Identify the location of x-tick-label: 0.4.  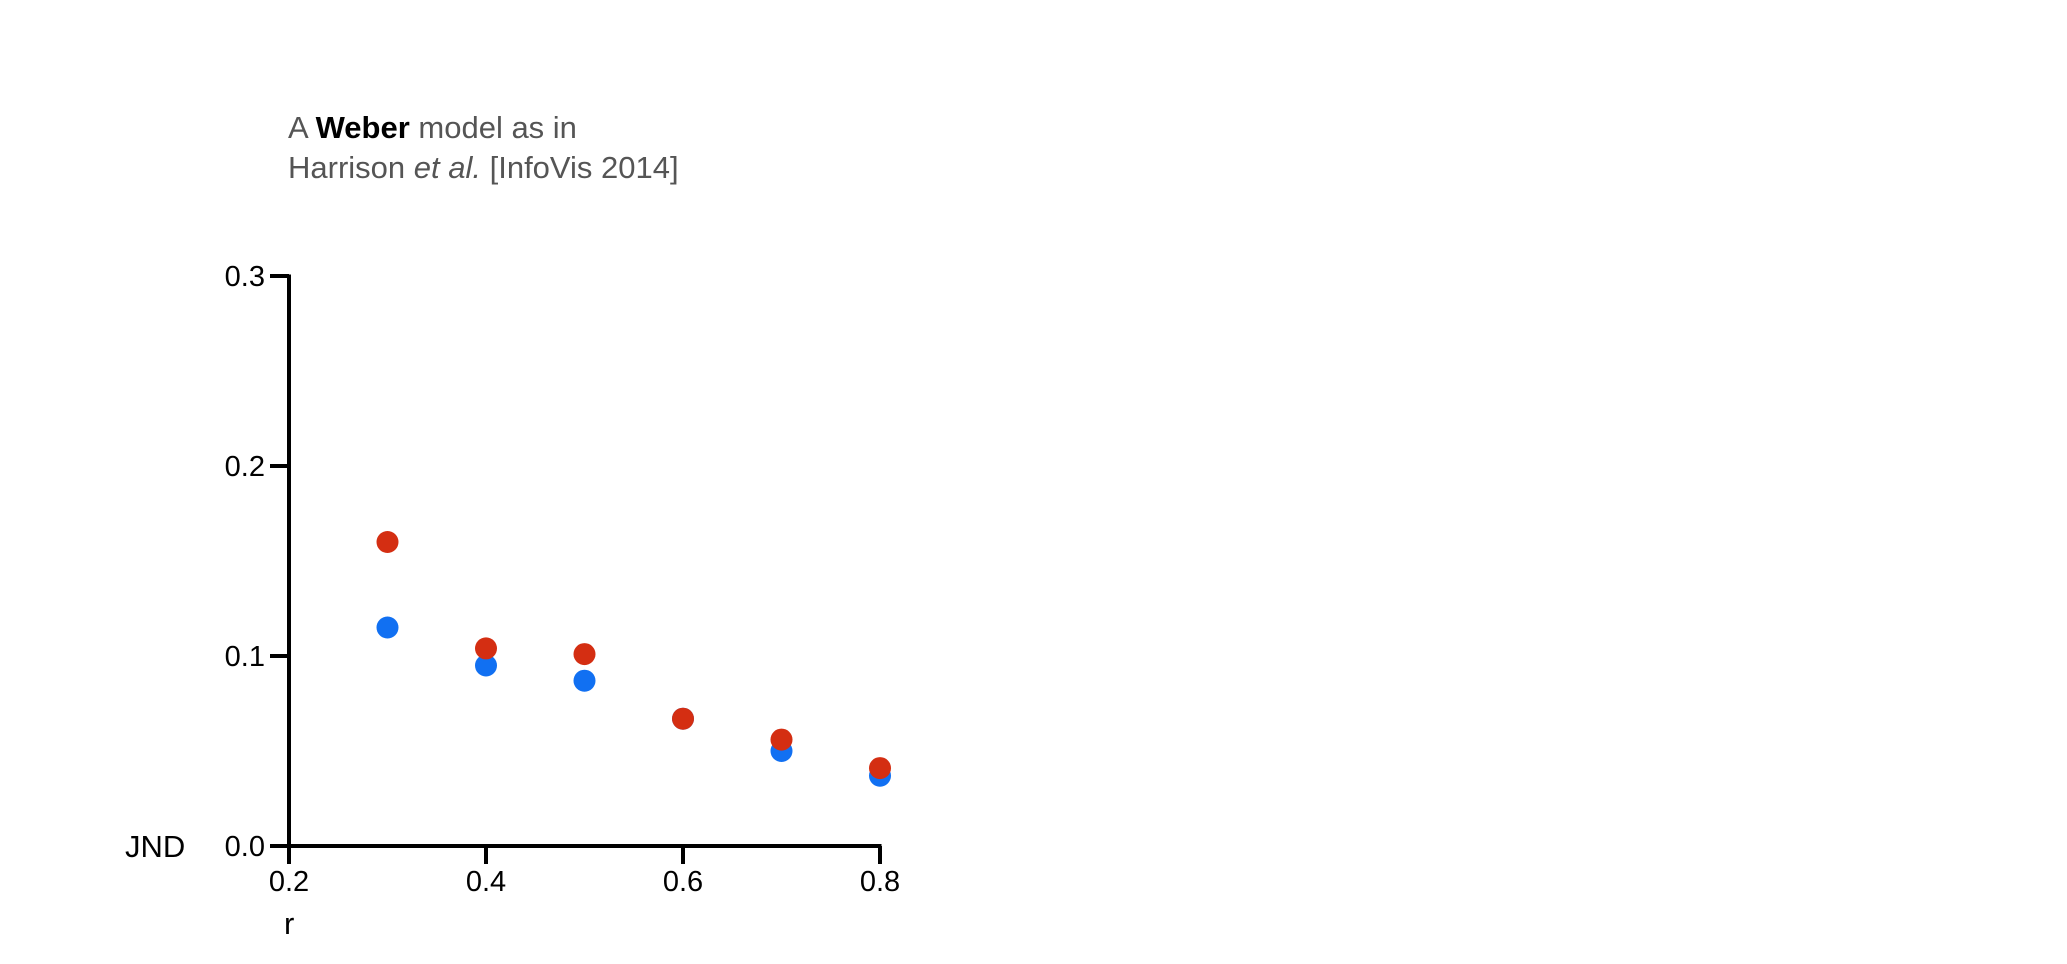
(486, 882).